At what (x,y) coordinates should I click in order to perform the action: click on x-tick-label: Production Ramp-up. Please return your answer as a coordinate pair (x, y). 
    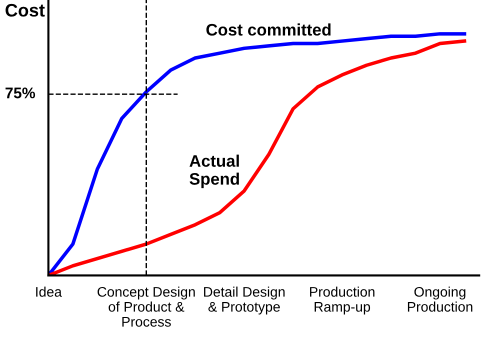
    Looking at the image, I should click on (342, 300).